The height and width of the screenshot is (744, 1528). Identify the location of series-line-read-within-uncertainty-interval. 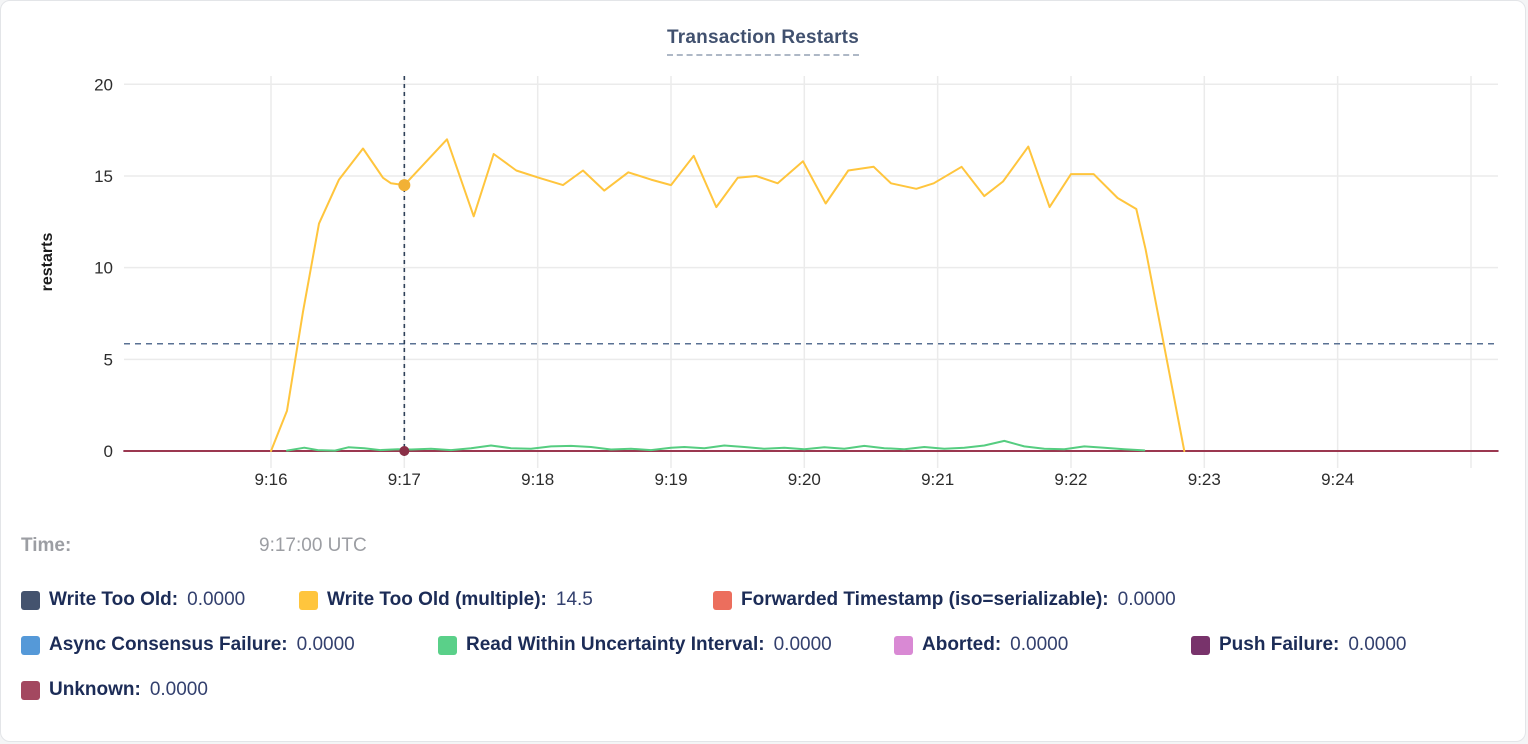
(716, 445).